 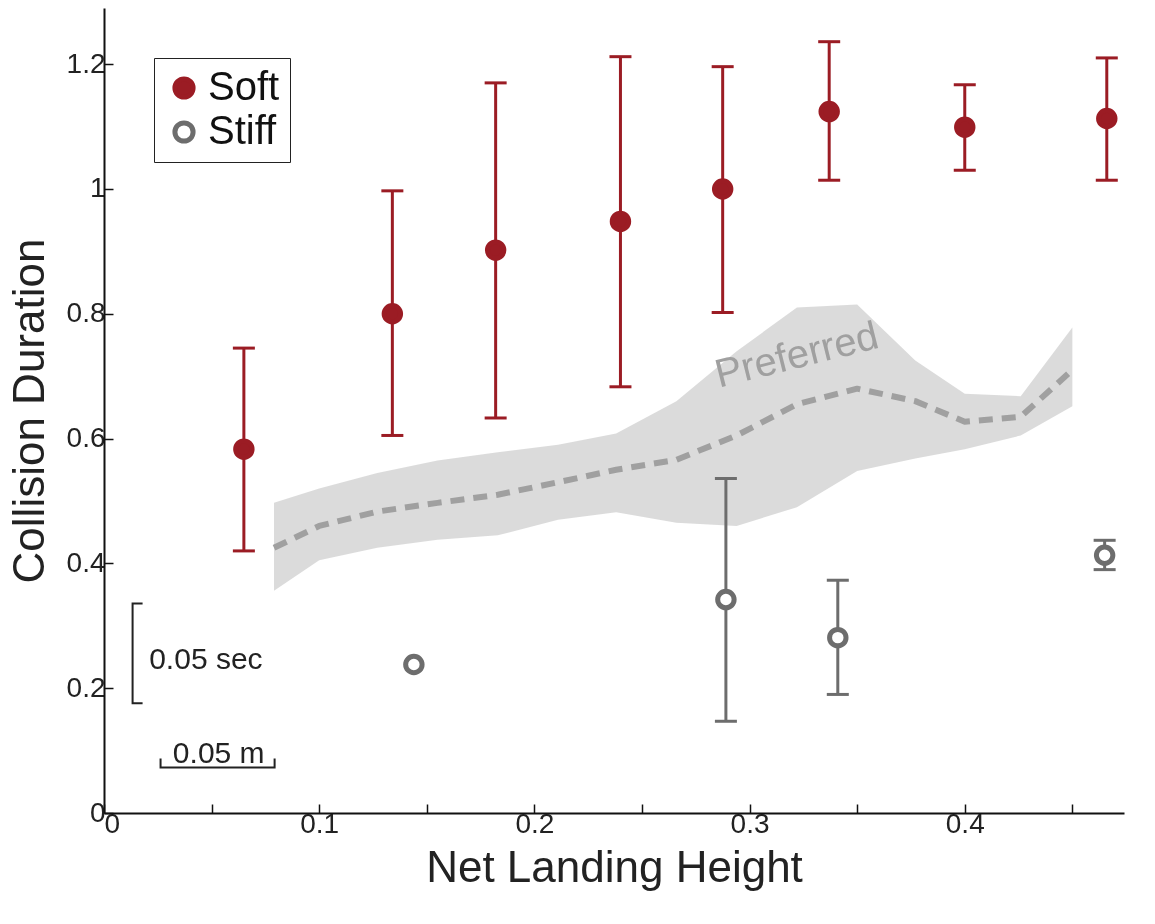 What do you see at coordinates (86, 687) in the screenshot?
I see `y-tick-label: 0.2` at bounding box center [86, 687].